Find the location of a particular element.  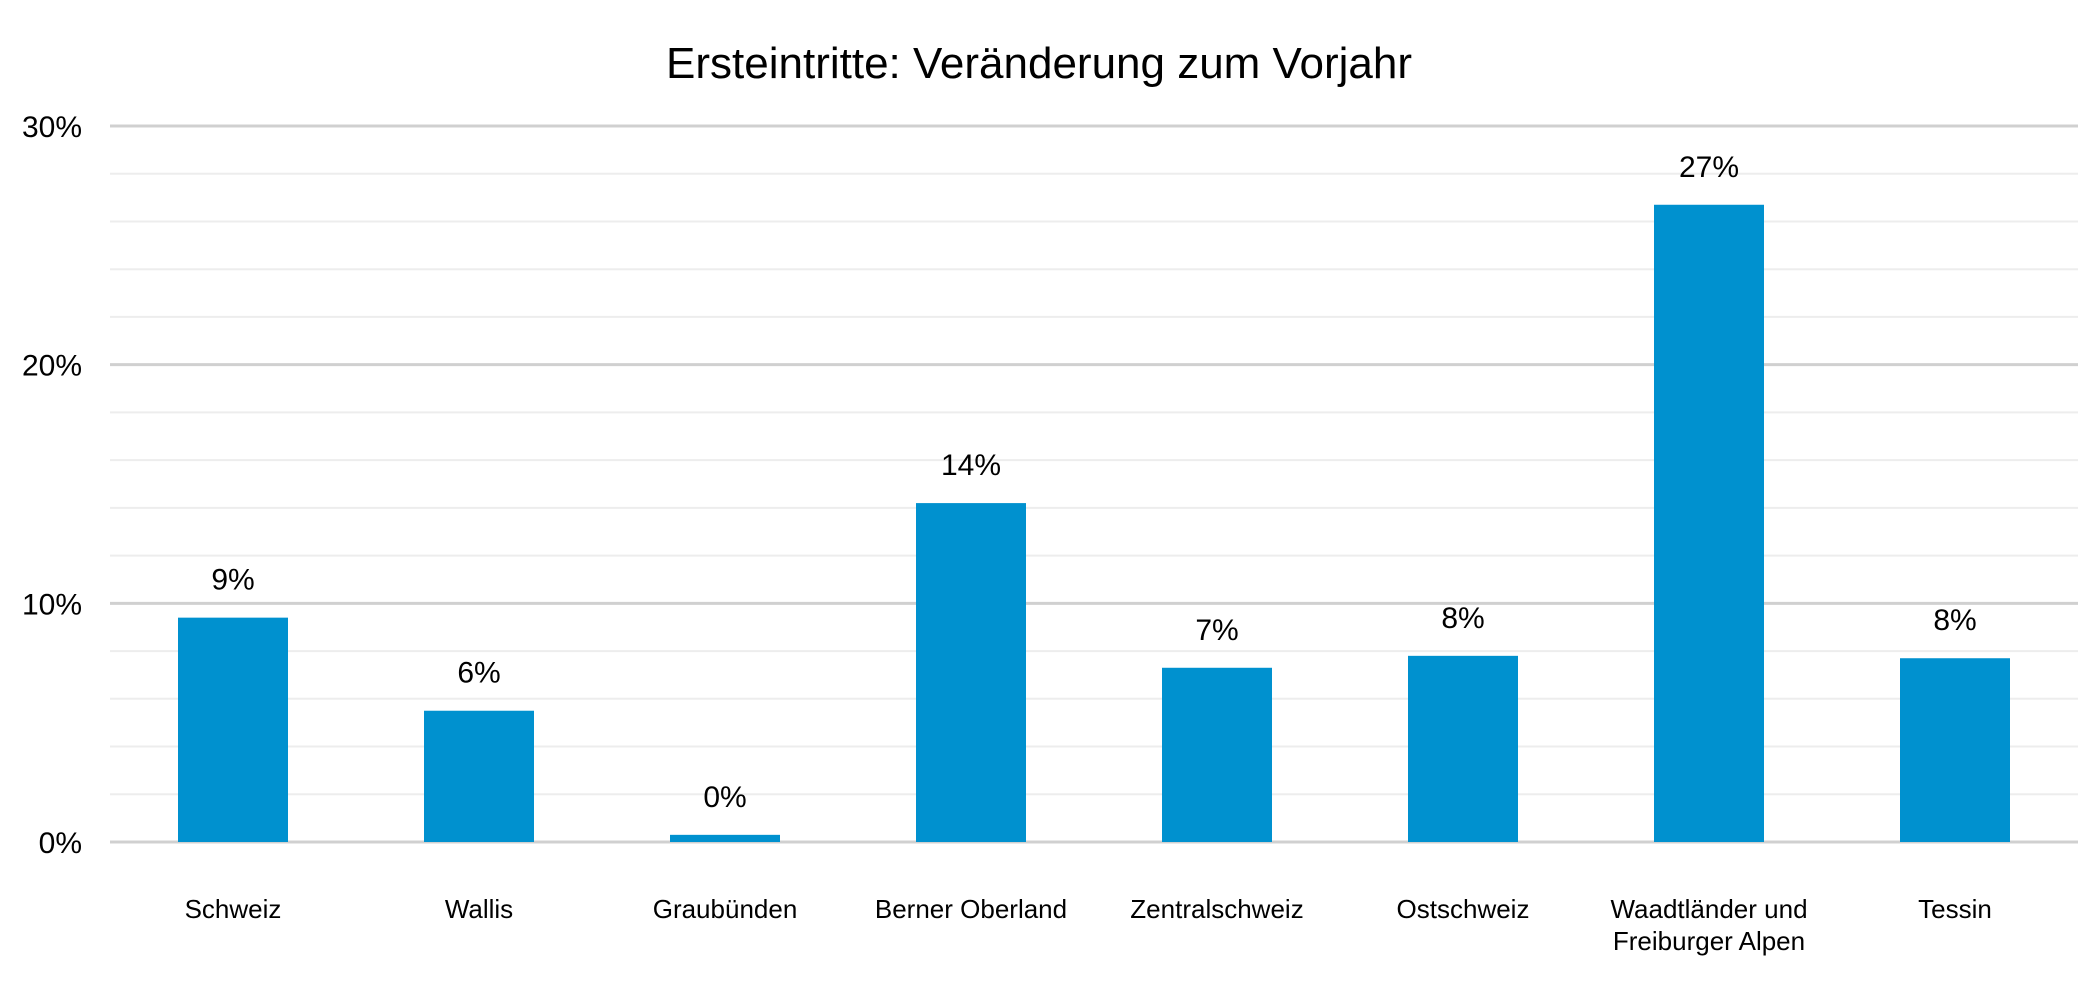

x-category-label: Graubünden is located at coordinates (725, 909).